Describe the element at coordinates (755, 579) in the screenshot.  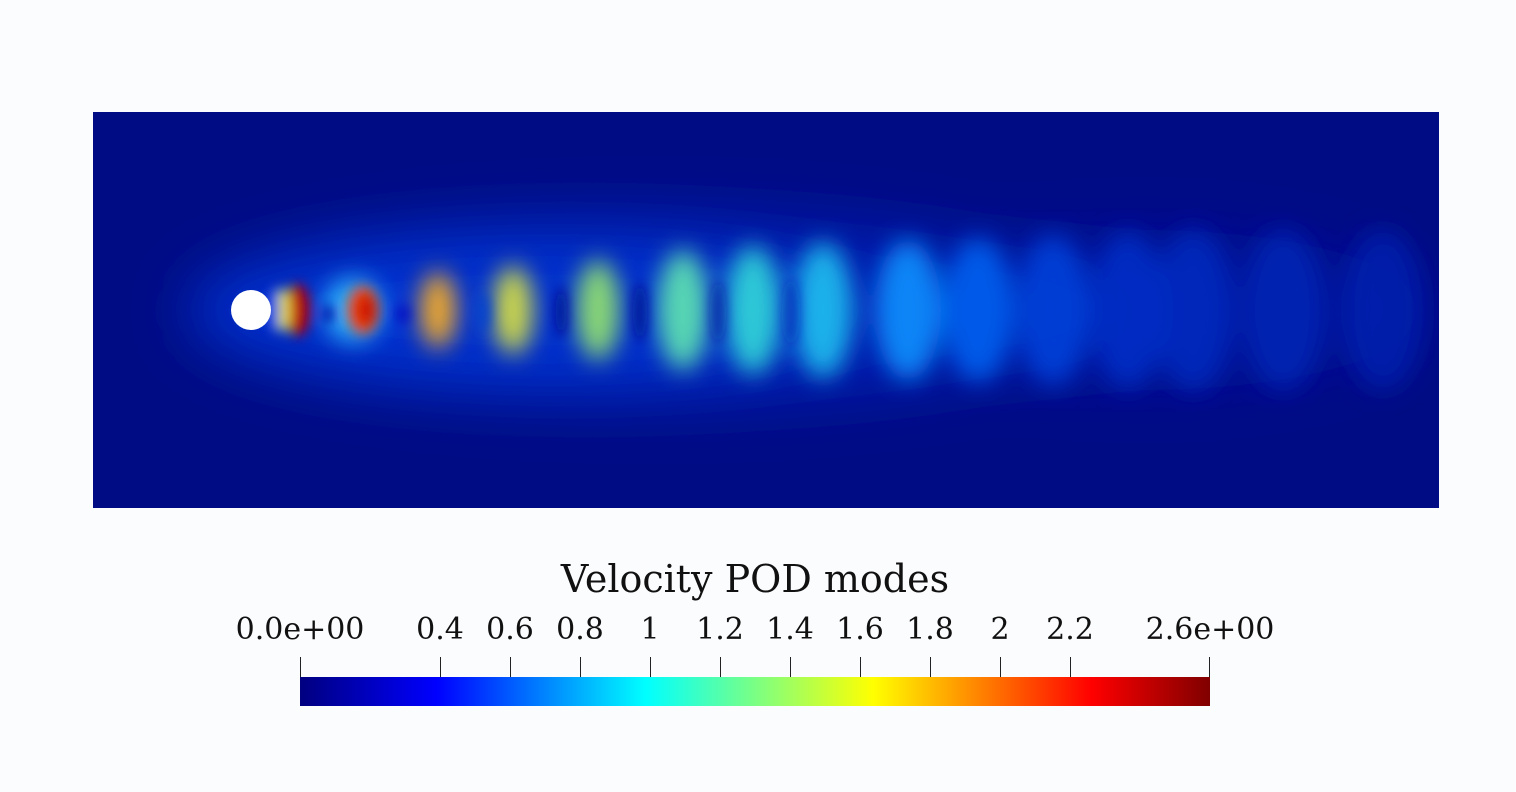
I see `legend-title: Velocity POD modes` at that location.